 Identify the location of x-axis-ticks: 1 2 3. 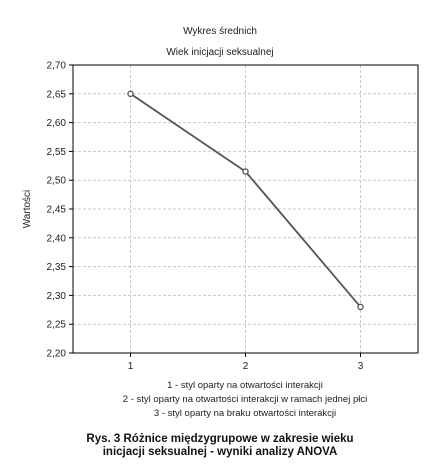
(246, 362).